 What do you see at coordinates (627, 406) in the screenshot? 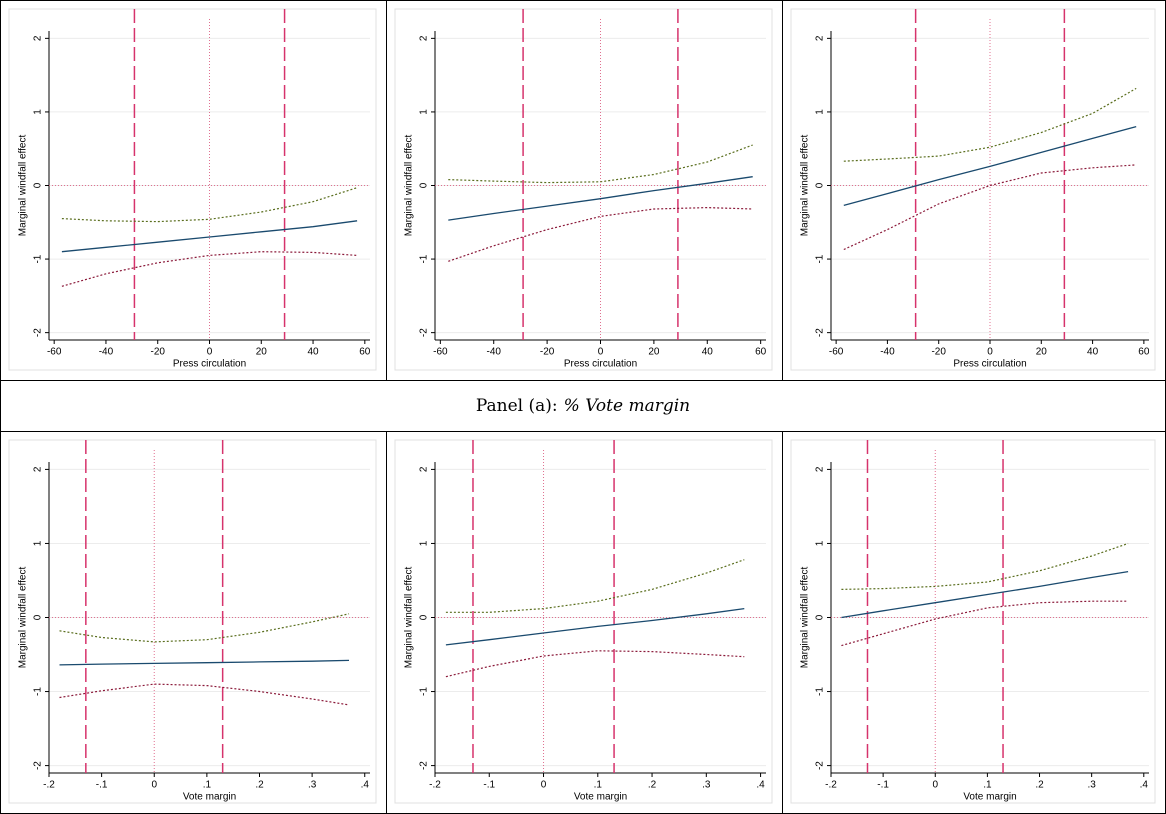
I see `panel-title: % Vote margin` at bounding box center [627, 406].